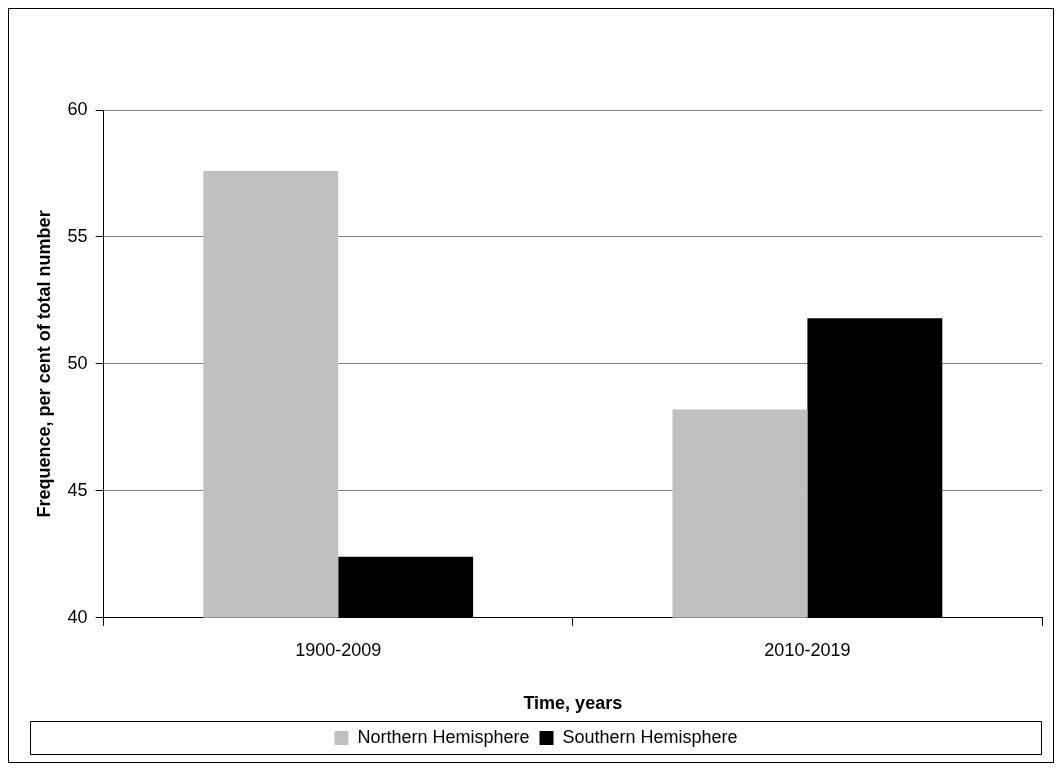 This screenshot has height=773, width=1062. What do you see at coordinates (77, 235) in the screenshot?
I see `y-tick-label: 55` at bounding box center [77, 235].